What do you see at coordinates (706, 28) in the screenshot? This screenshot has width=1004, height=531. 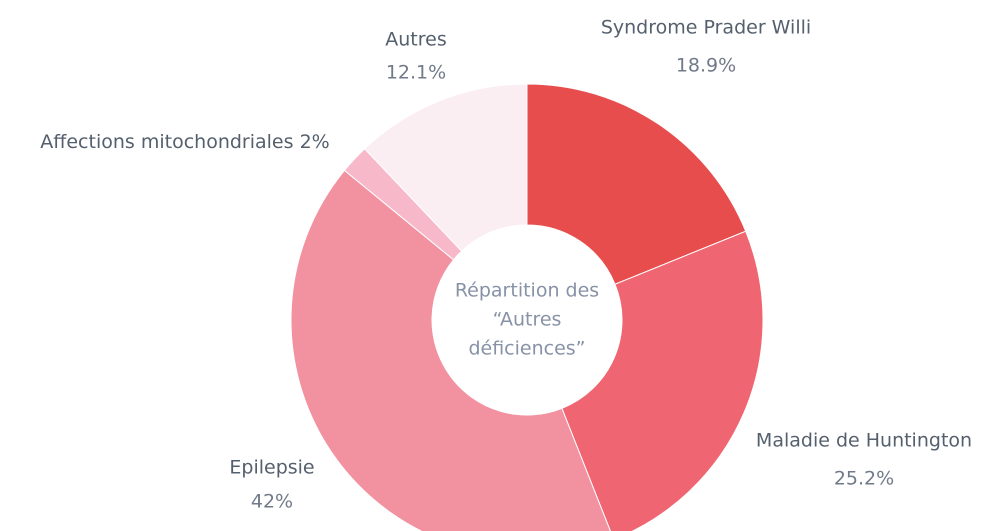 I see `category-label: Syndrome Prader Willi` at bounding box center [706, 28].